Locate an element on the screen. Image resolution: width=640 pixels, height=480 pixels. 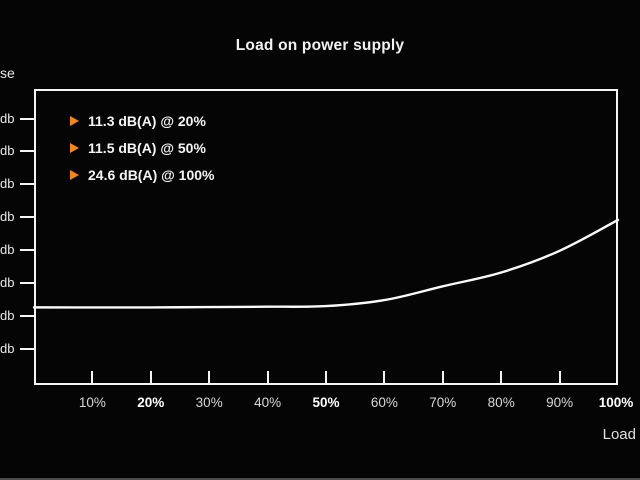
chart-title: Load on power supply is located at coordinates (320, 45).